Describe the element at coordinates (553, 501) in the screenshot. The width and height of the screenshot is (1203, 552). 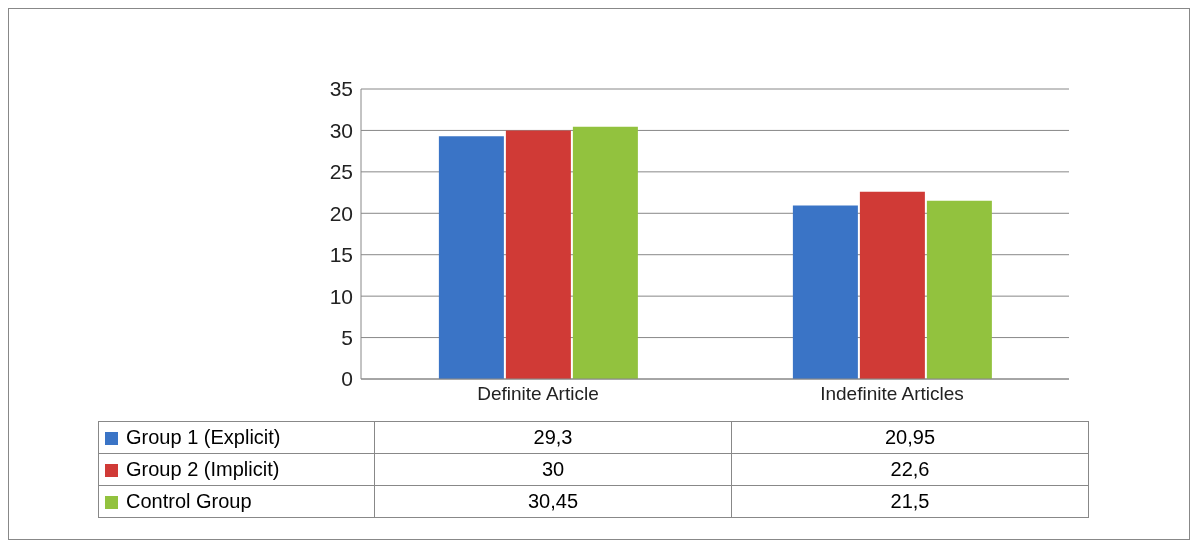
I see `data-label: 30,45` at that location.